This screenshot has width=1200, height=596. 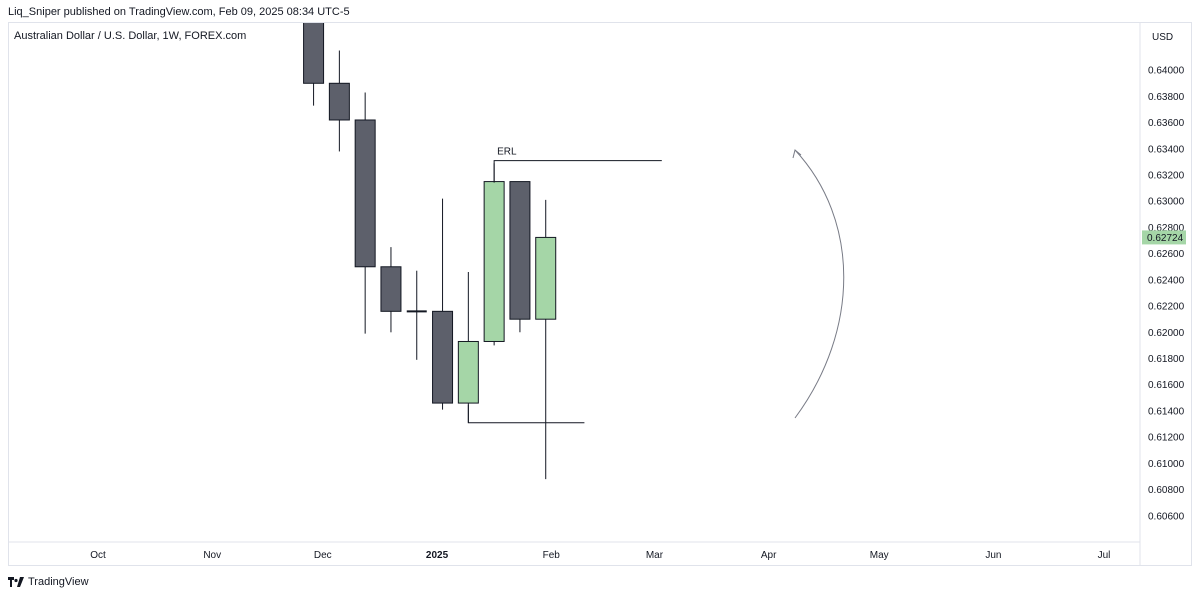 I want to click on price-tick-label: 0.61000, so click(x=1166, y=464).